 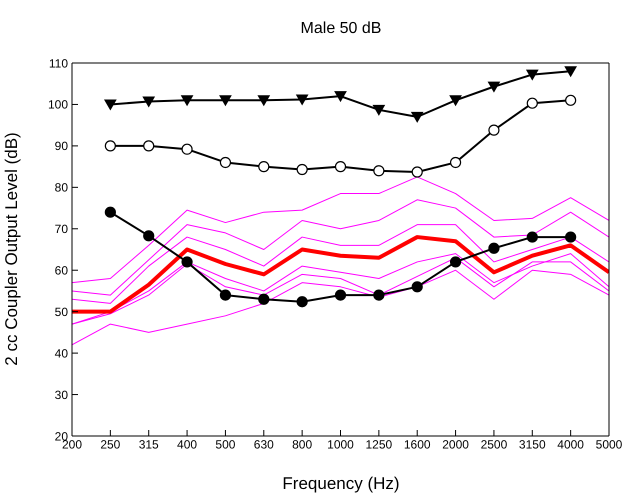 I want to click on x-tick-label: 630, so click(x=264, y=445).